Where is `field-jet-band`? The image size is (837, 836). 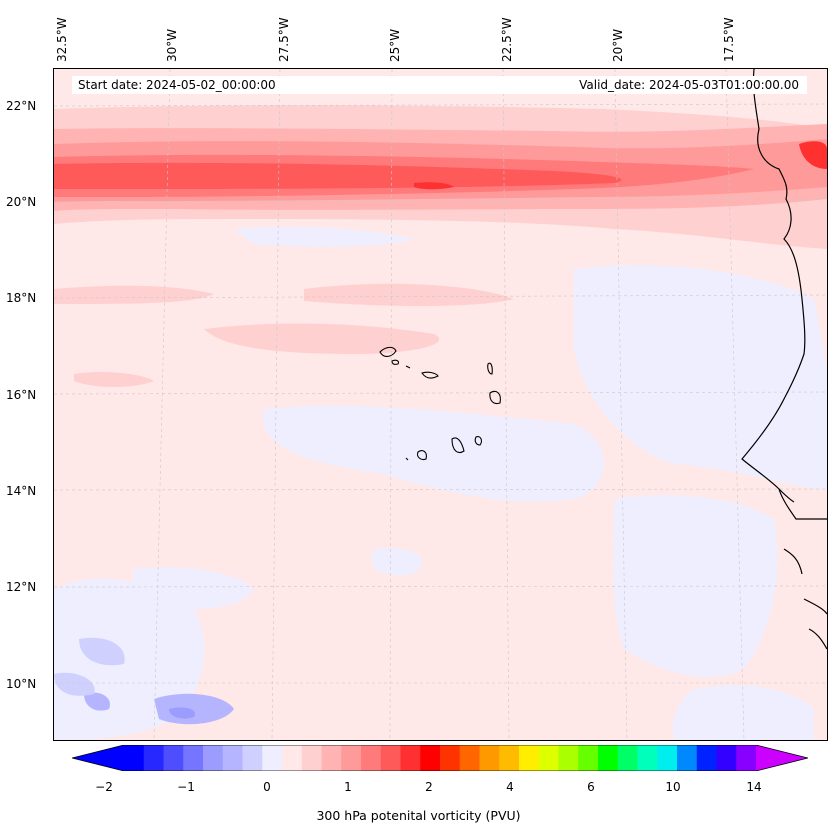 field-jet-band is located at coordinates (338, 175).